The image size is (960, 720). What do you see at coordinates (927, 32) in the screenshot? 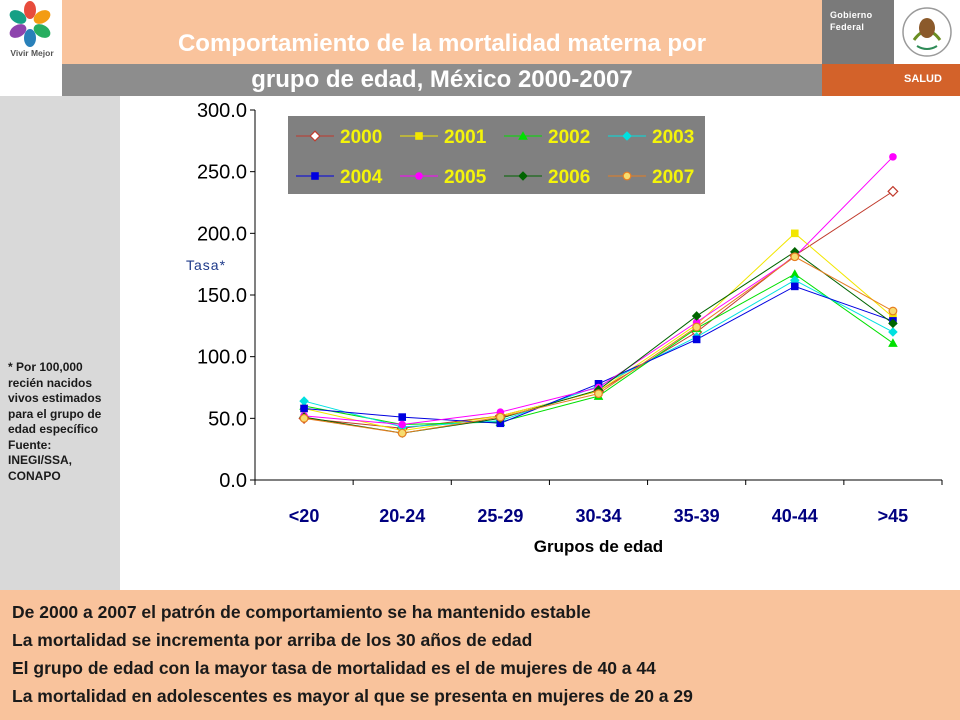
I see `coat-of-arms-icon` at bounding box center [927, 32].